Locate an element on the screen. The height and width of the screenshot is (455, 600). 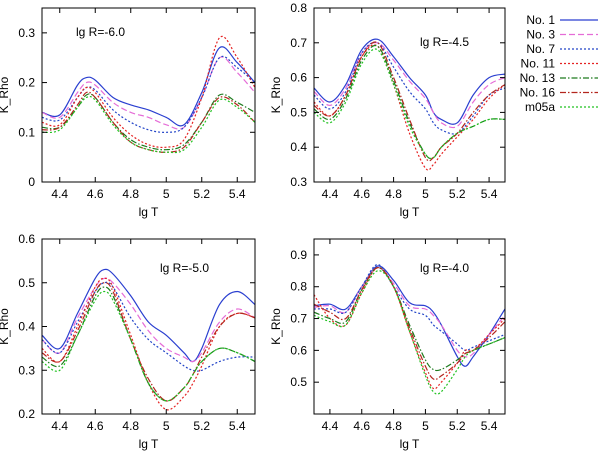
legend-label: No. 1 is located at coordinates (540, 20).